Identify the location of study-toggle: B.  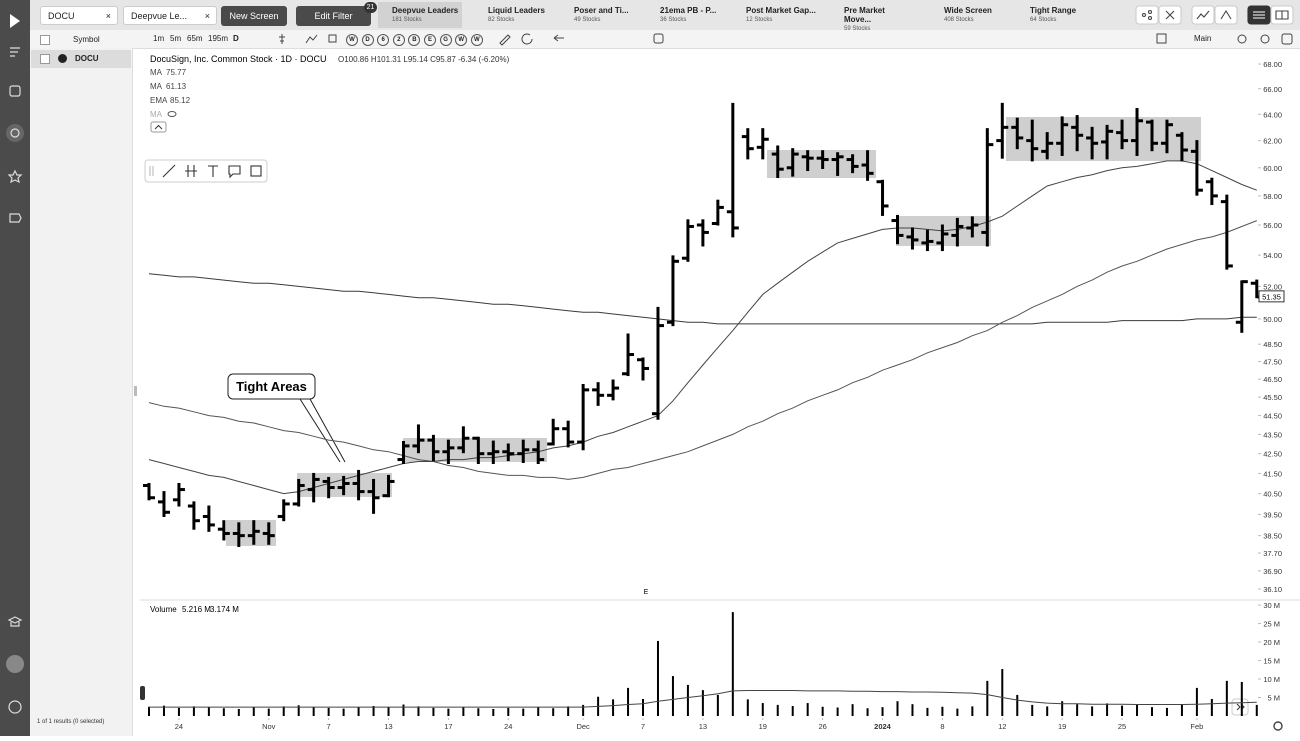
(414, 40).